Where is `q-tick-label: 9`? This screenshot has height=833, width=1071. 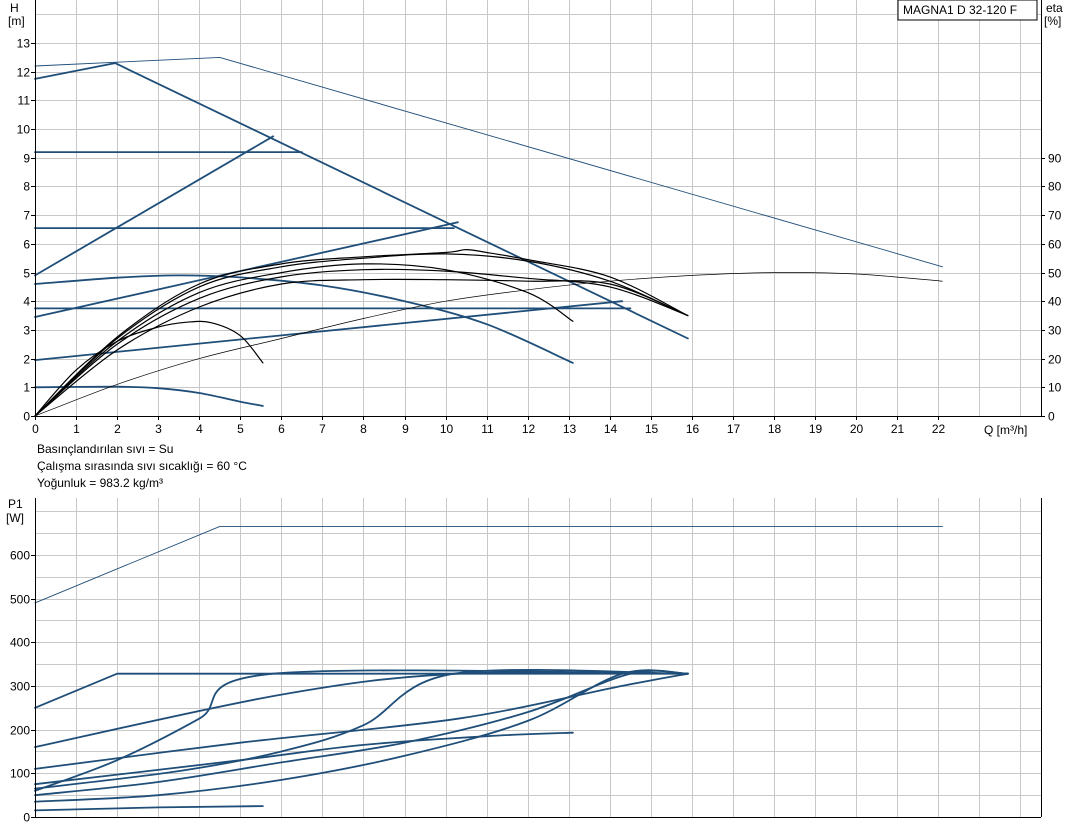 q-tick-label: 9 is located at coordinates (405, 429).